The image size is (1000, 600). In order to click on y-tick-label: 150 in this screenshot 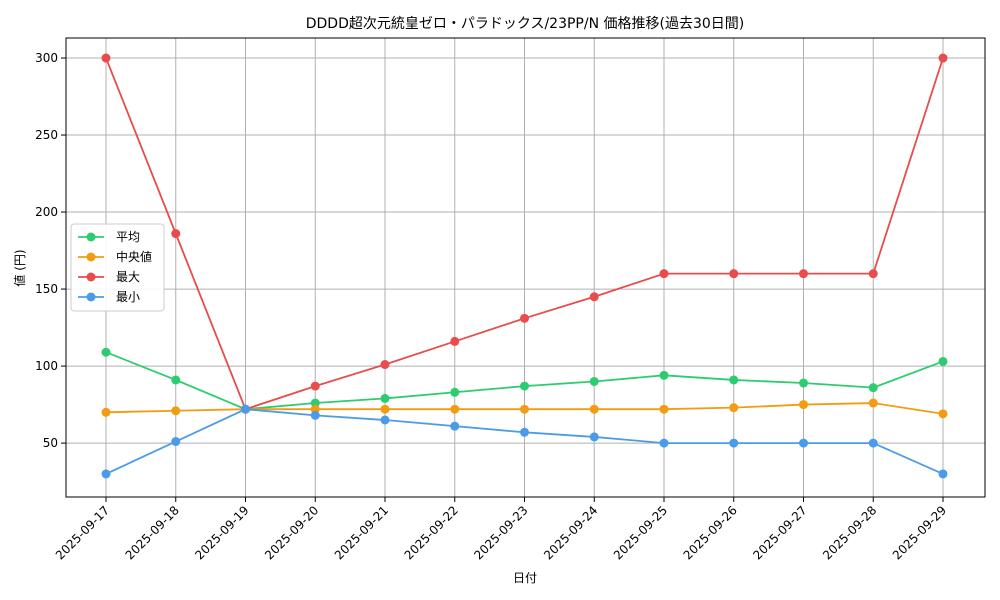, I will do `click(46, 289)`.